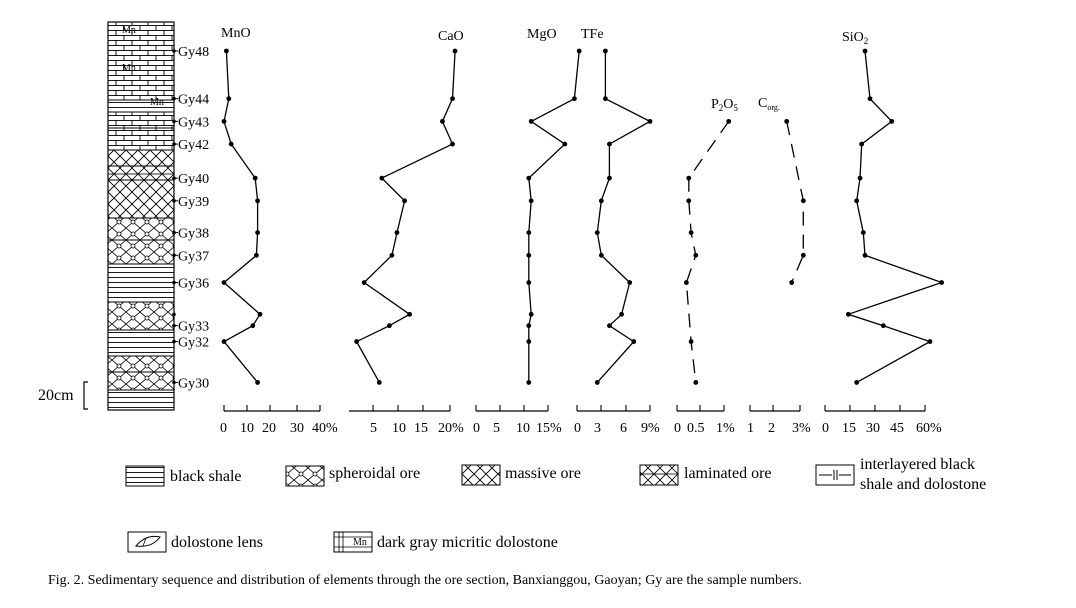 The height and width of the screenshot is (608, 1076). I want to click on x-tick-label: 1, so click(750, 428).